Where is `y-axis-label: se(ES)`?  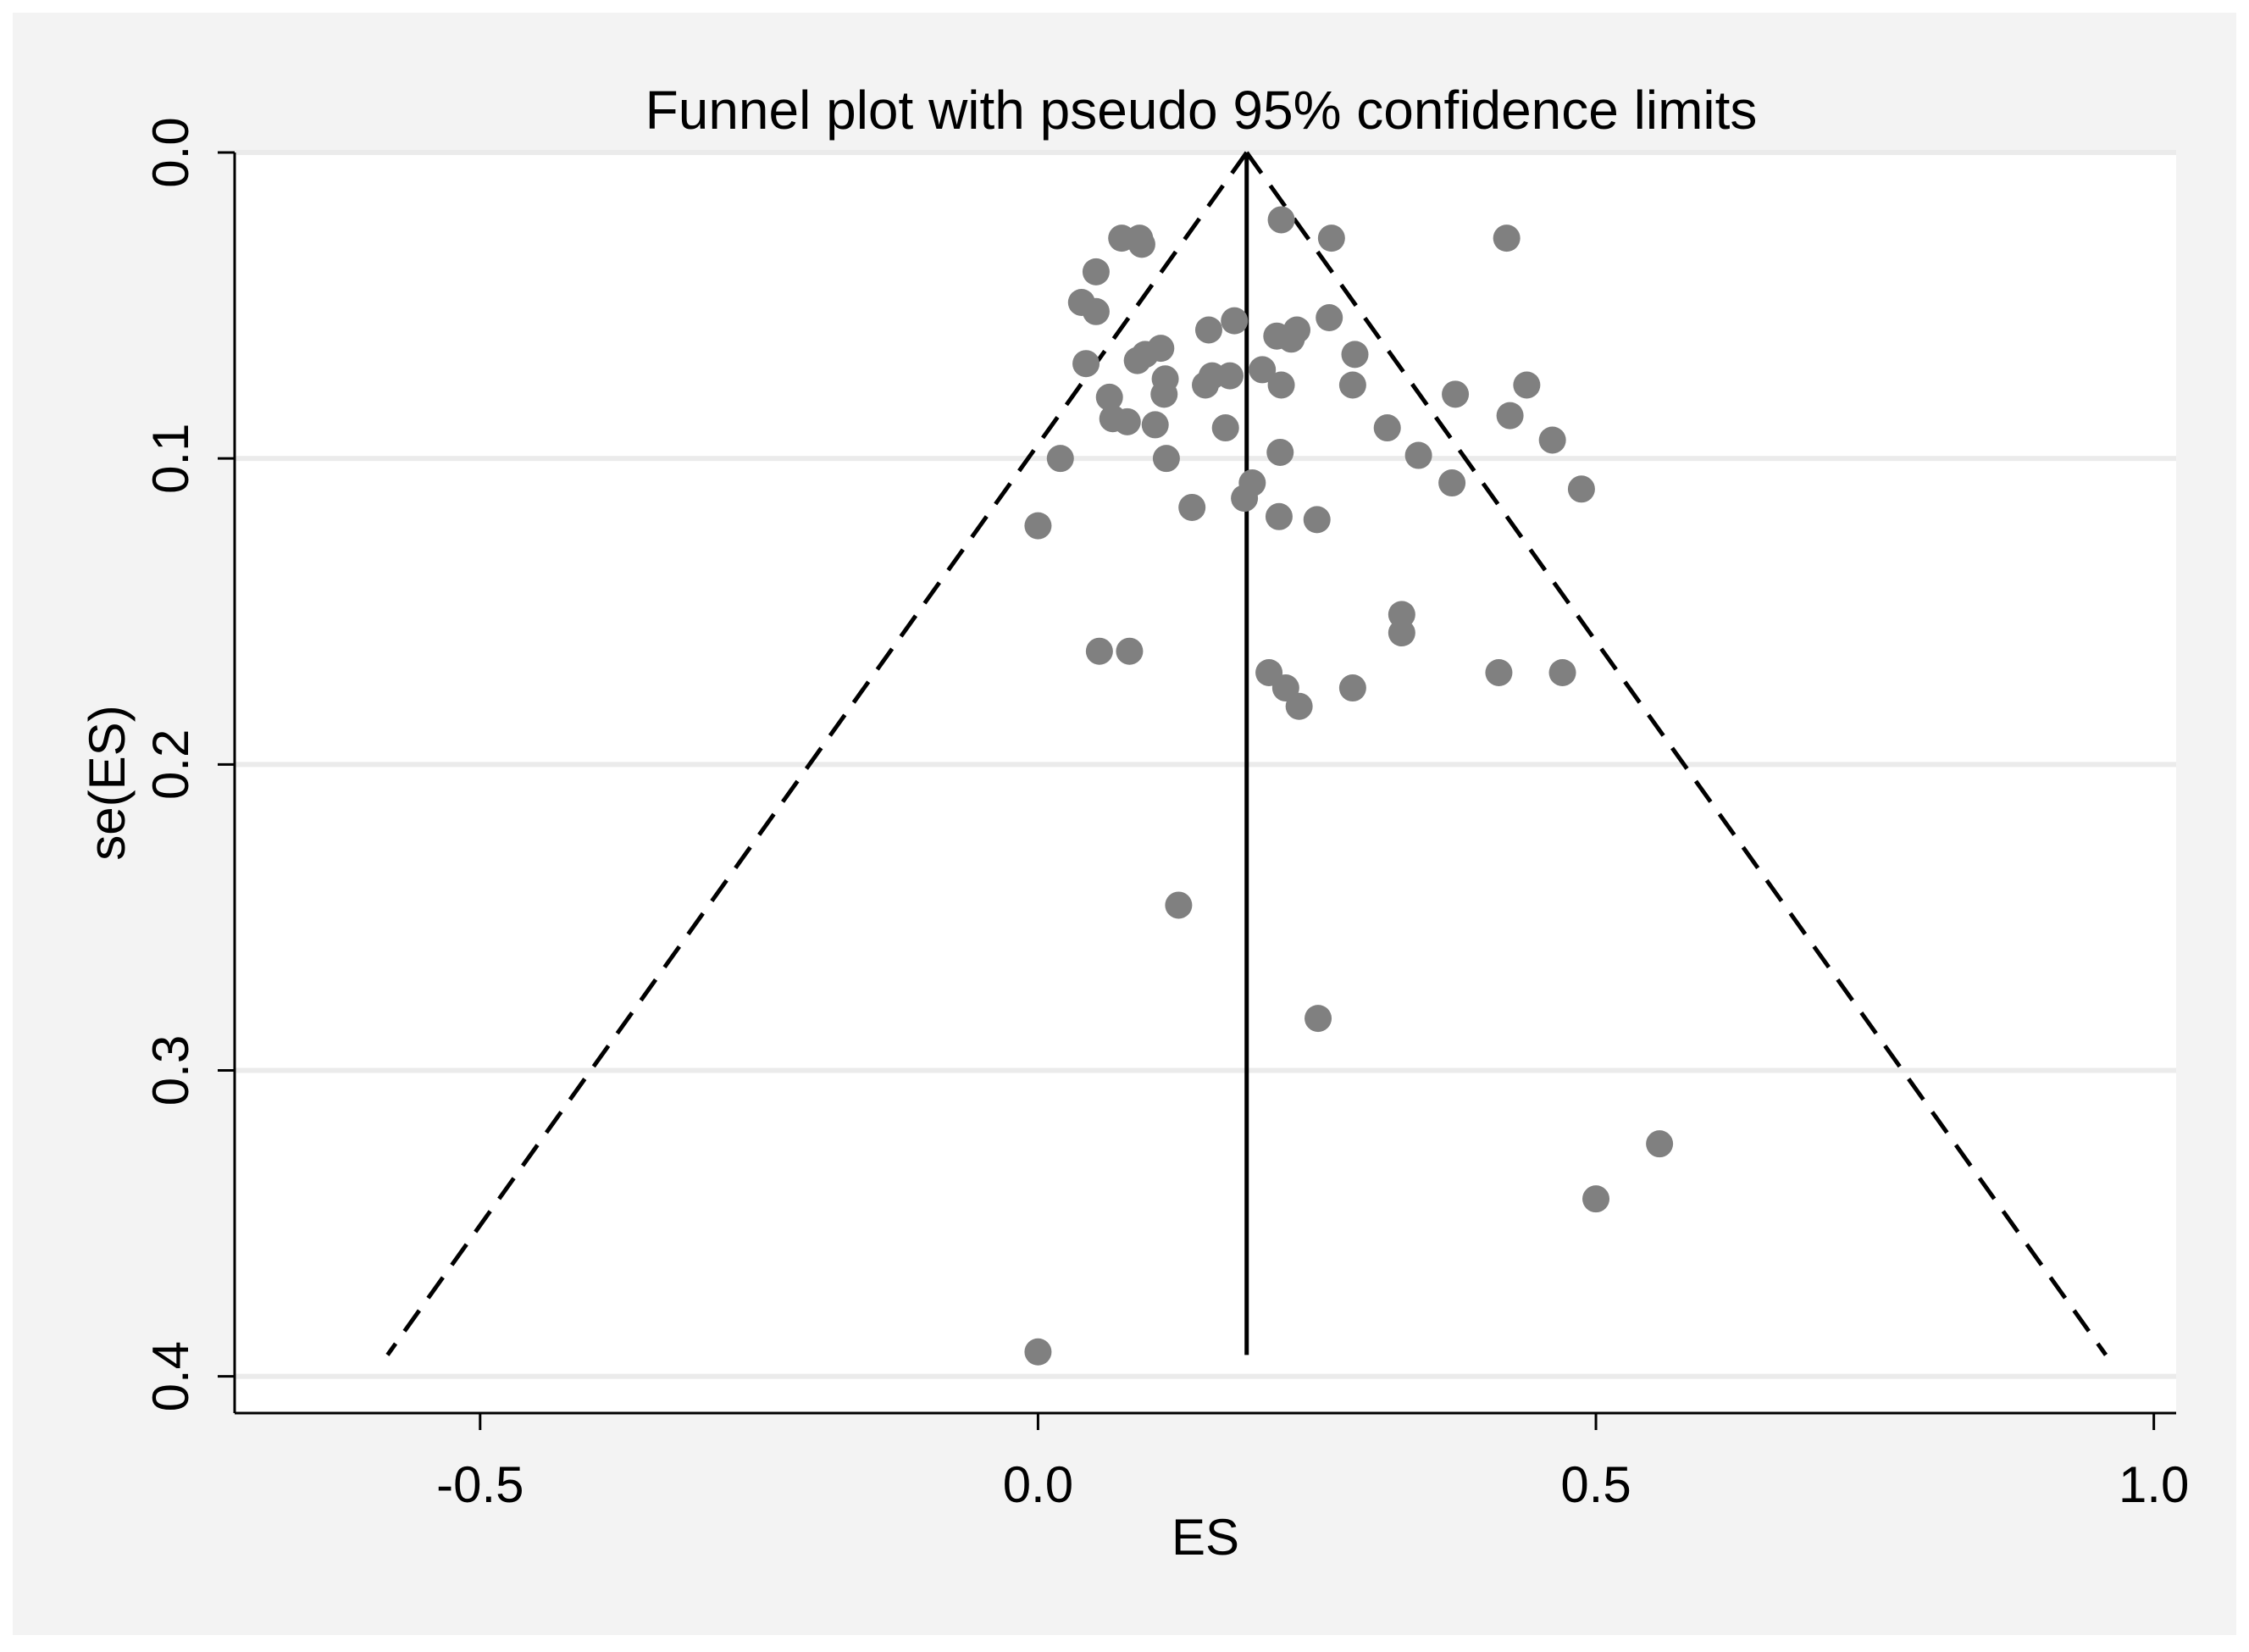
y-axis-label: se(ES) is located at coordinates (107, 782).